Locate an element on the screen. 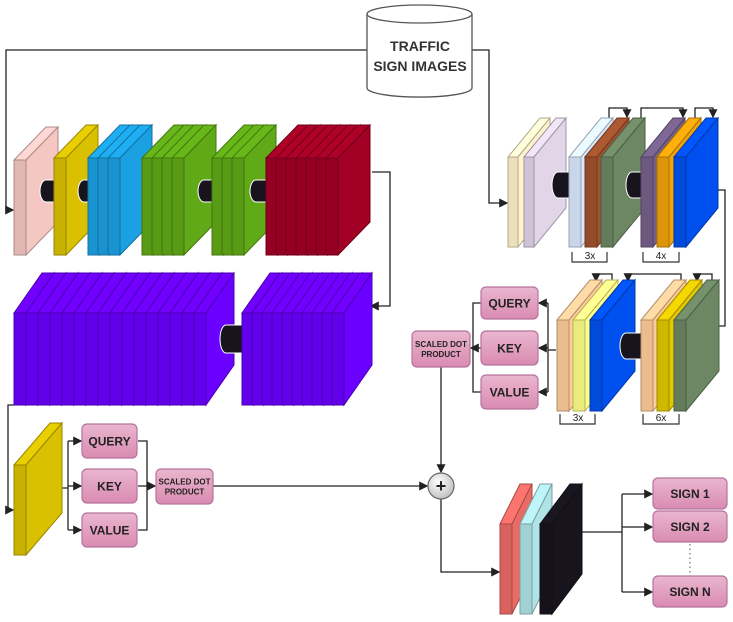 The width and height of the screenshot is (733, 622). left-query-box: QUERY is located at coordinates (109, 441).